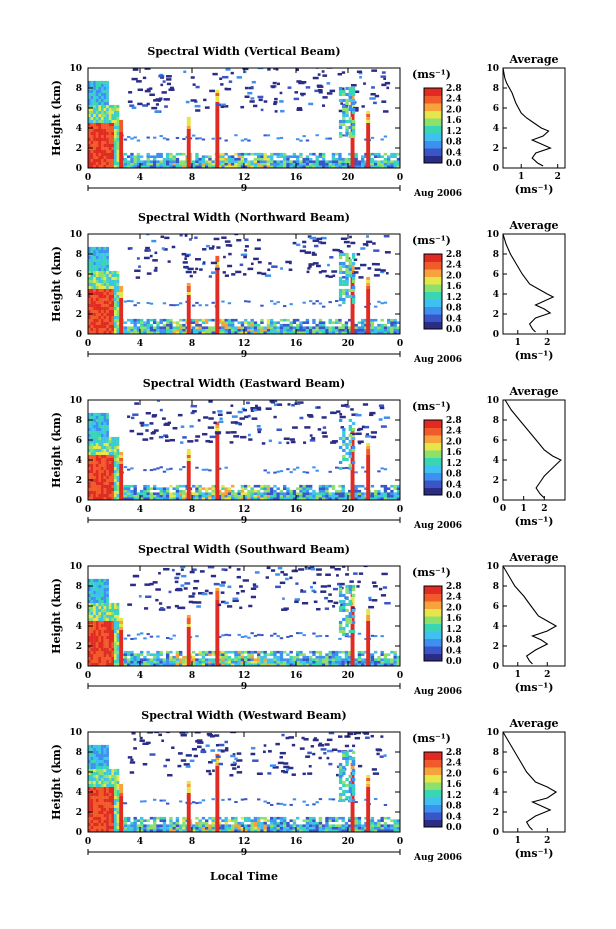  Describe the element at coordinates (524, 509) in the screenshot. I see `profile-x-tick-label: 1` at that location.